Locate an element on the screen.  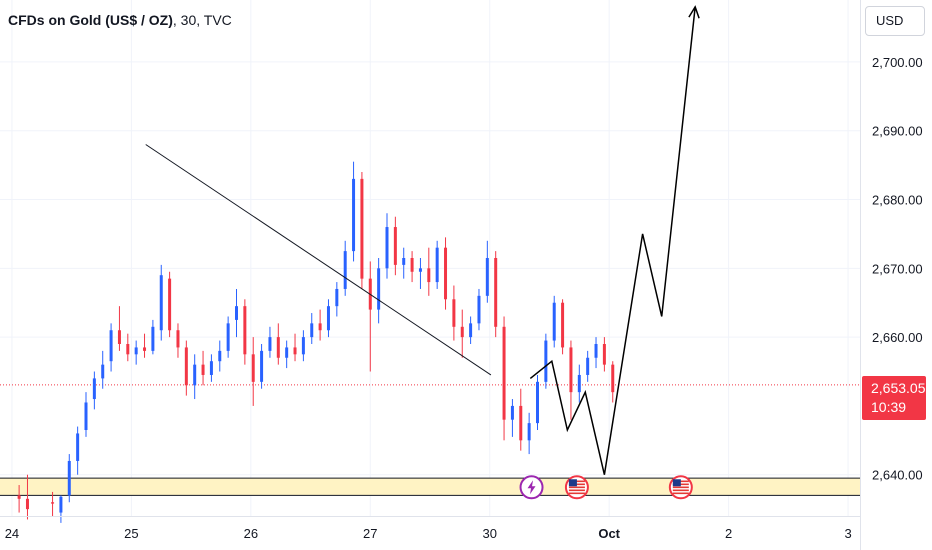
symbol-name: CFDs on Gold (US$ / OZ) is located at coordinates (90, 20).